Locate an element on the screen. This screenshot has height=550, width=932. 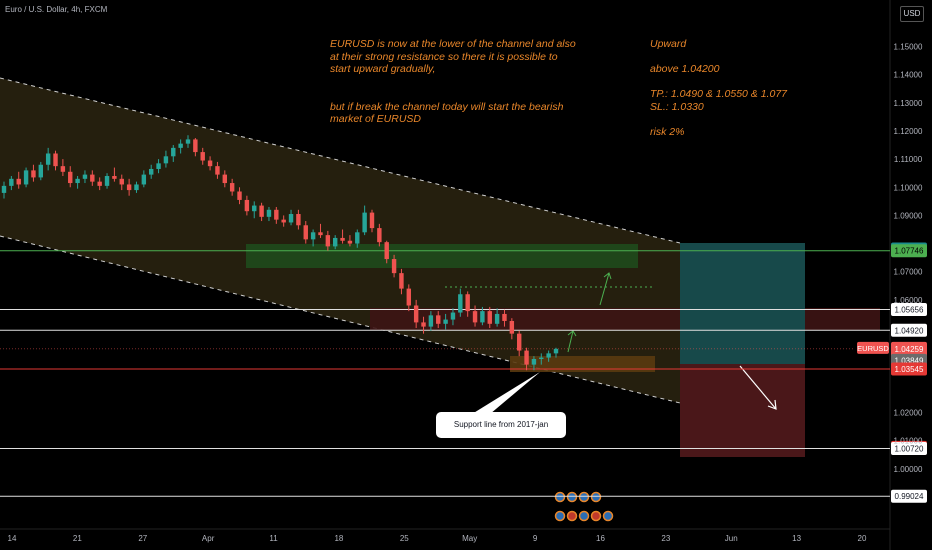
callout-tail is located at coordinates (506, 393).